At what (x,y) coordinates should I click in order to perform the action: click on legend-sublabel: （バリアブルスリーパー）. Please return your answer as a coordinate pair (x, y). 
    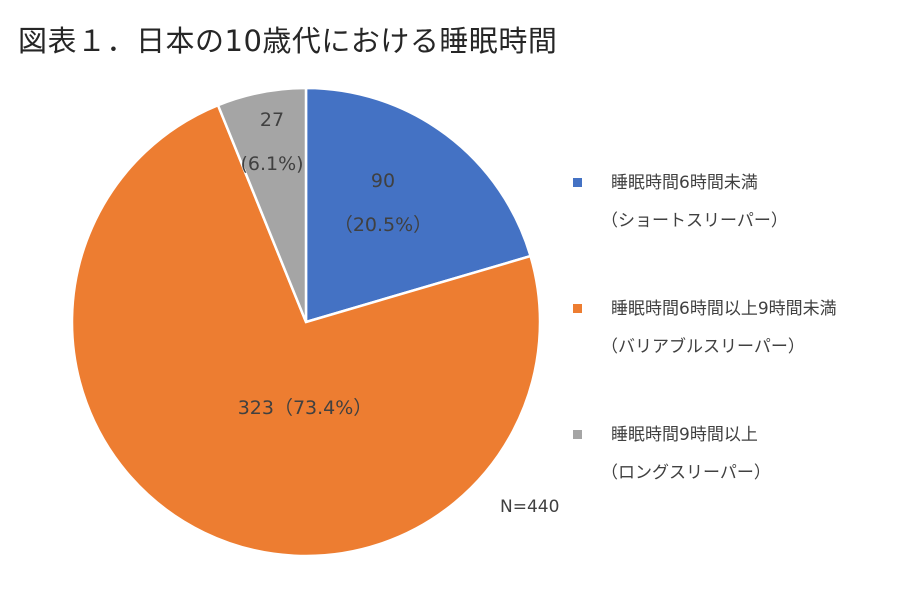
    Looking at the image, I should click on (703, 347).